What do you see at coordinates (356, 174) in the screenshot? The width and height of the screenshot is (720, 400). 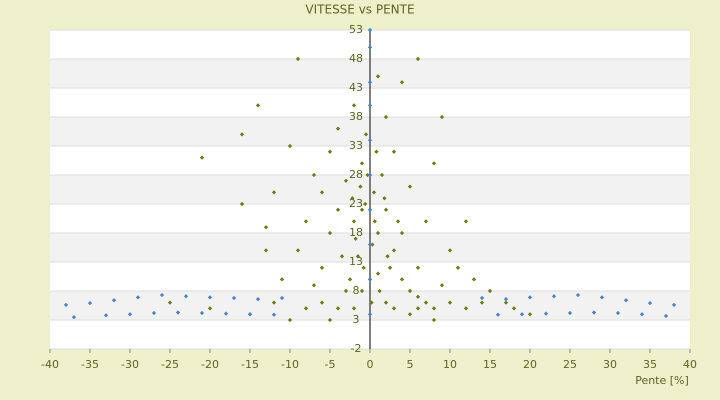 I see `y-tick-label: 28` at bounding box center [356, 174].